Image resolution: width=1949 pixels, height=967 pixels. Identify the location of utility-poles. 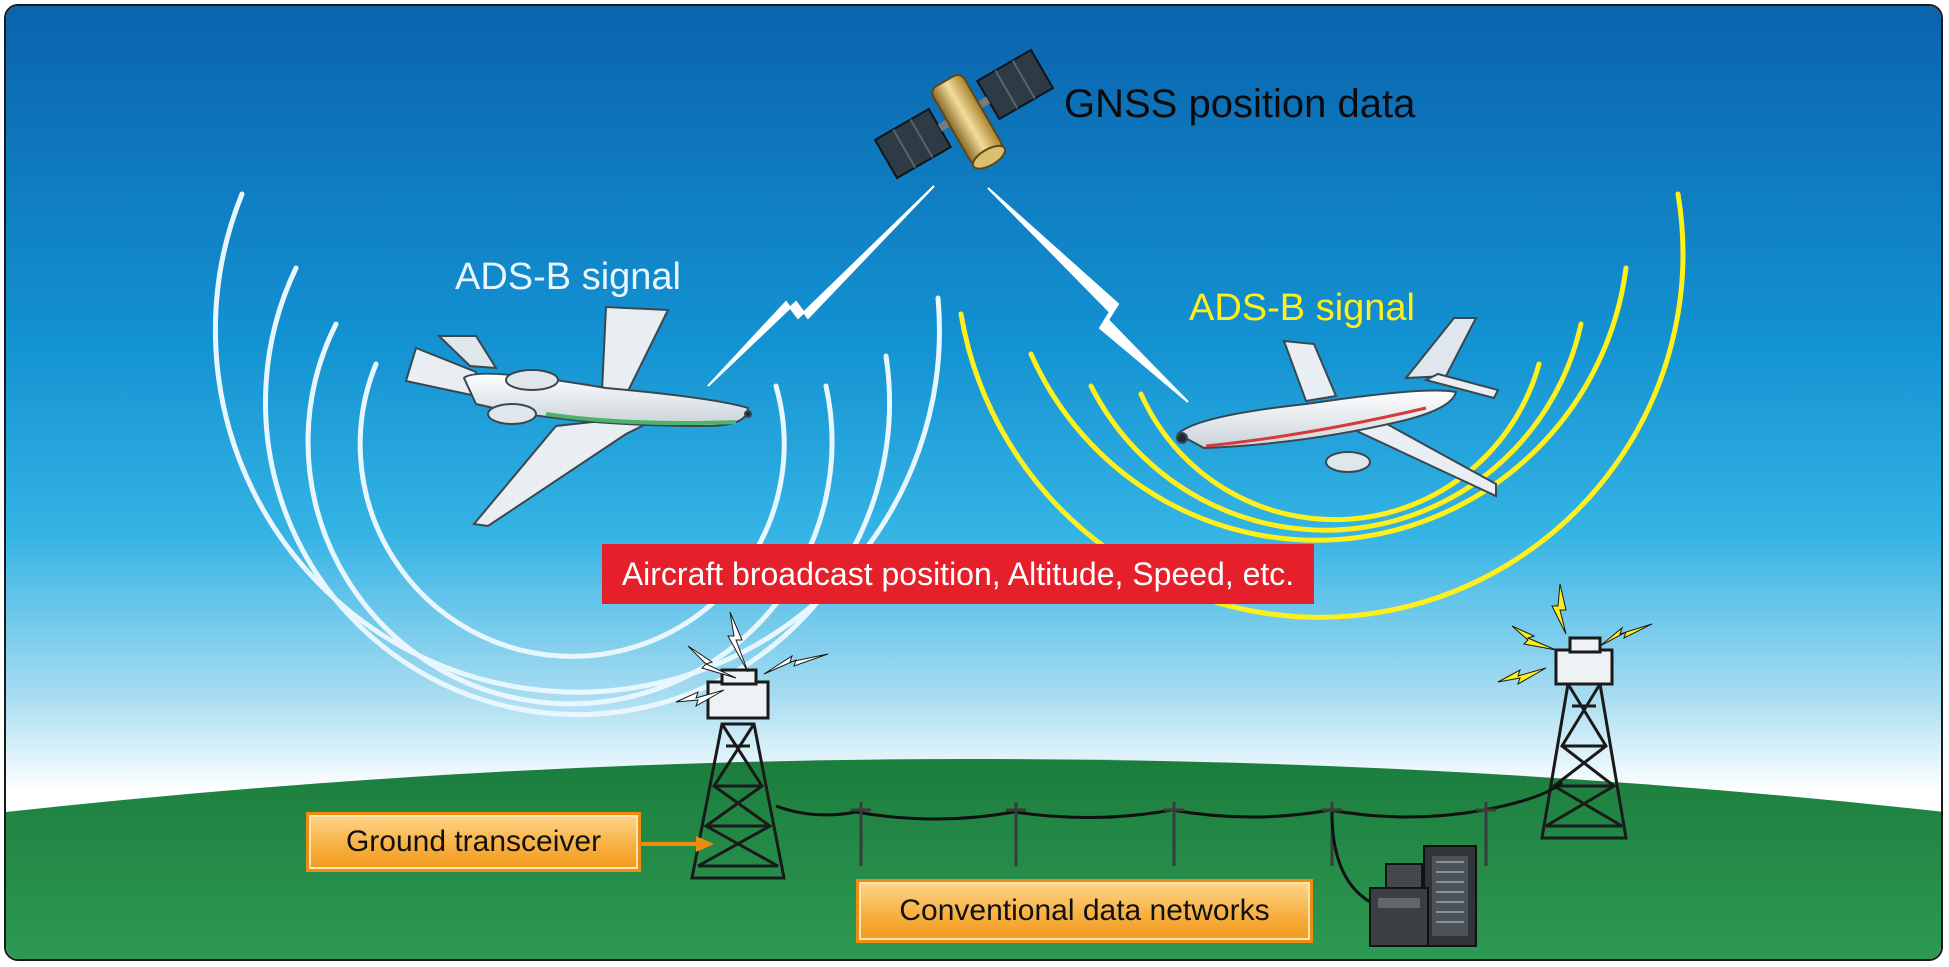
(1173, 834).